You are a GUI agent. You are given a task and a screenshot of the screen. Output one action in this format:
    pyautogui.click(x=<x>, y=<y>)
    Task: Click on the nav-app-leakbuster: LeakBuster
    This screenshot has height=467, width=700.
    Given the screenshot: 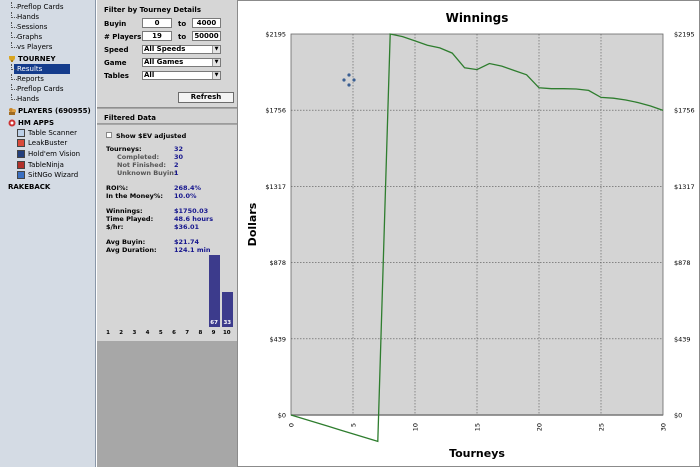 What is the action you would take?
    pyautogui.click(x=33, y=143)
    